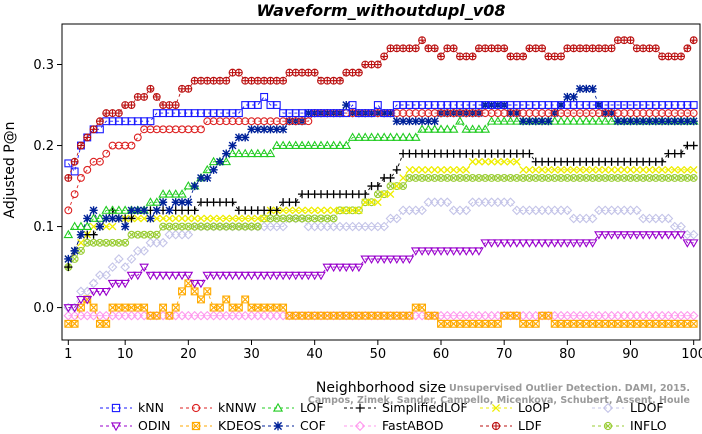  Describe the element at coordinates (406, 407) in the screenshot. I see `legend-item-simplifiedlof: SimplifiedLOF` at that location.